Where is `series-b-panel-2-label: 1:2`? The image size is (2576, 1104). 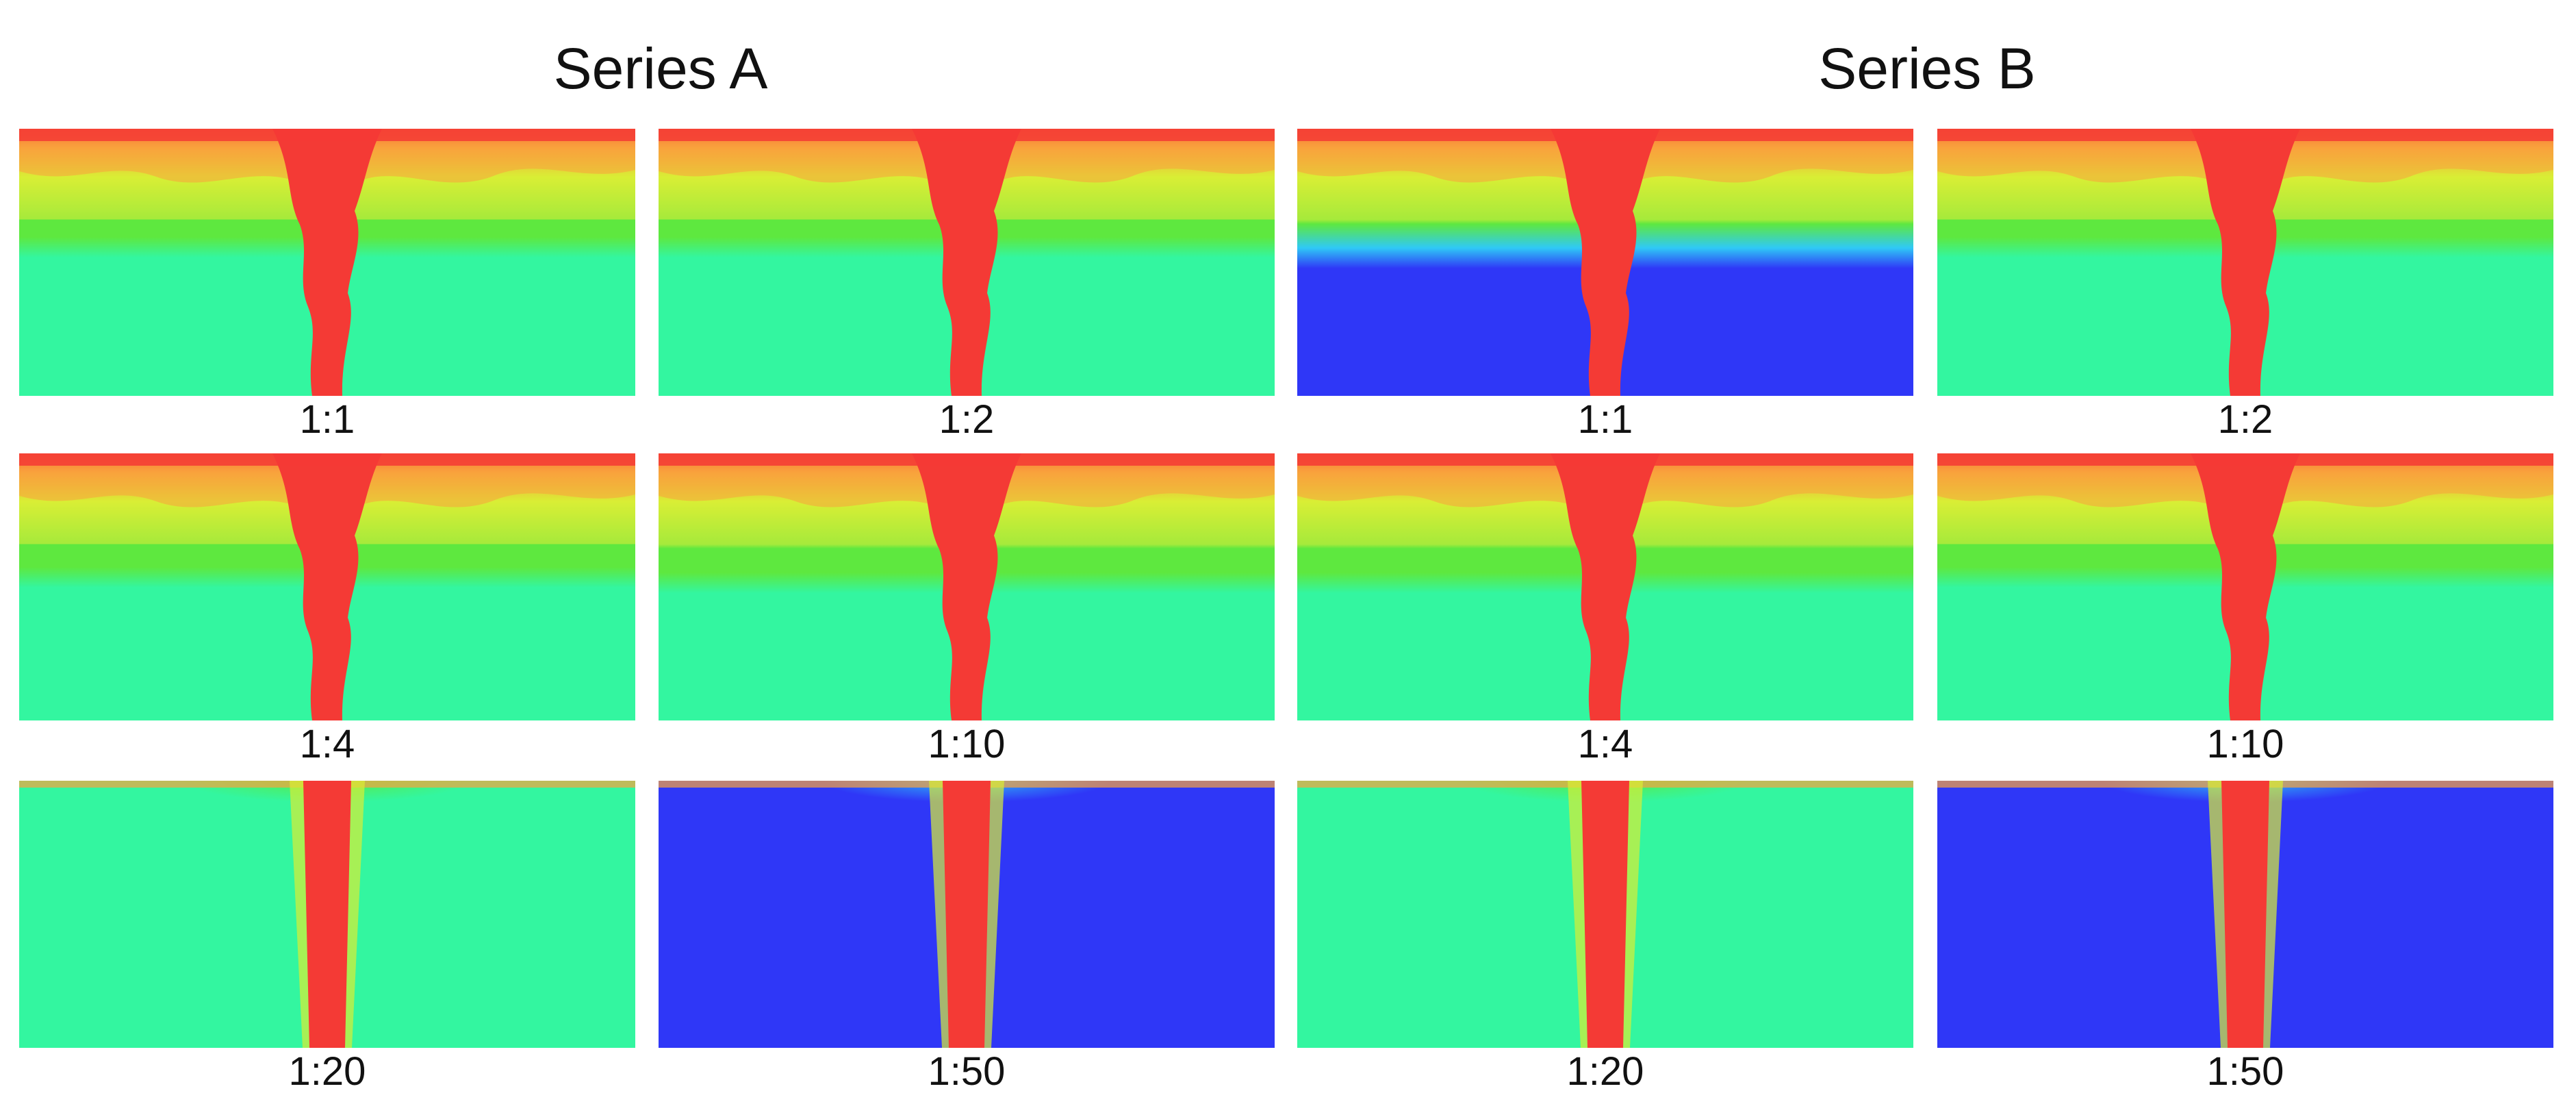
series-b-panel-2-label: 1:2 is located at coordinates (2245, 419).